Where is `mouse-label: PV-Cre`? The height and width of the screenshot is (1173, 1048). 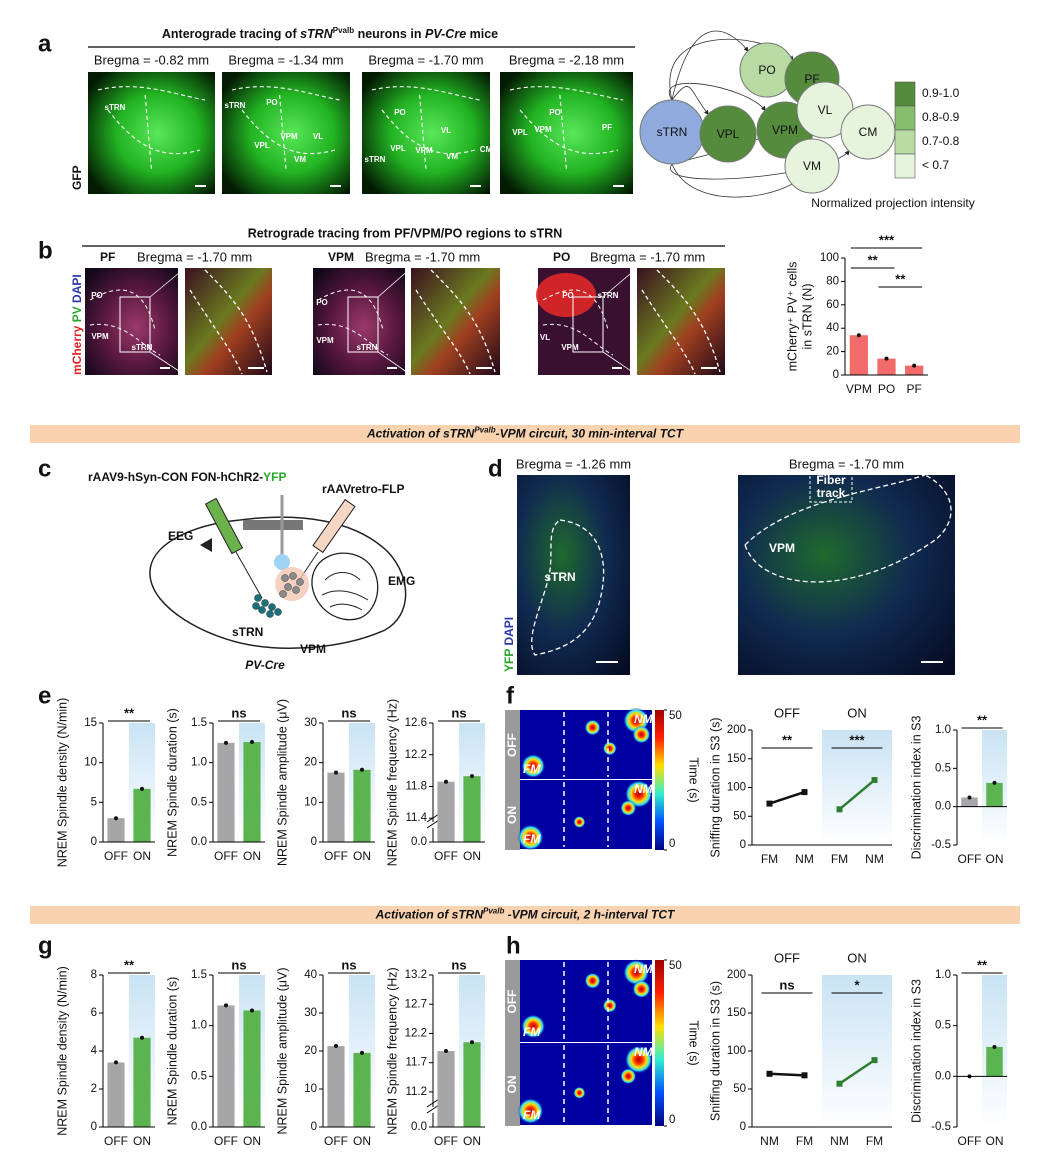
mouse-label: PV-Cre is located at coordinates (265, 665).